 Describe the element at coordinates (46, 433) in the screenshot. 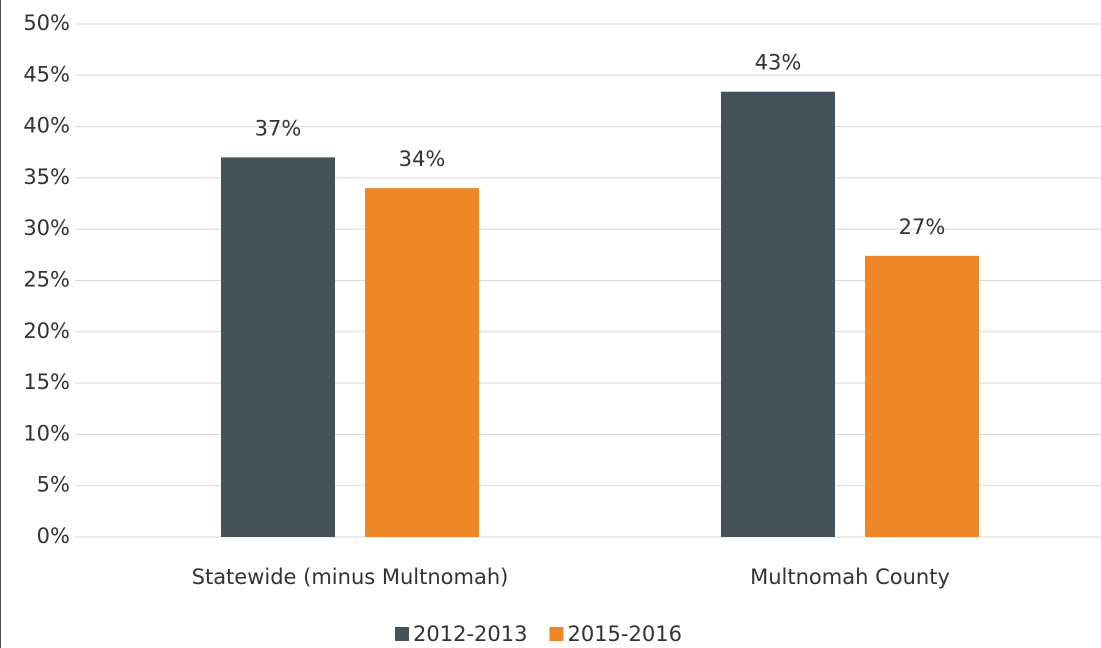

I see `y-tick-label: 10%` at that location.